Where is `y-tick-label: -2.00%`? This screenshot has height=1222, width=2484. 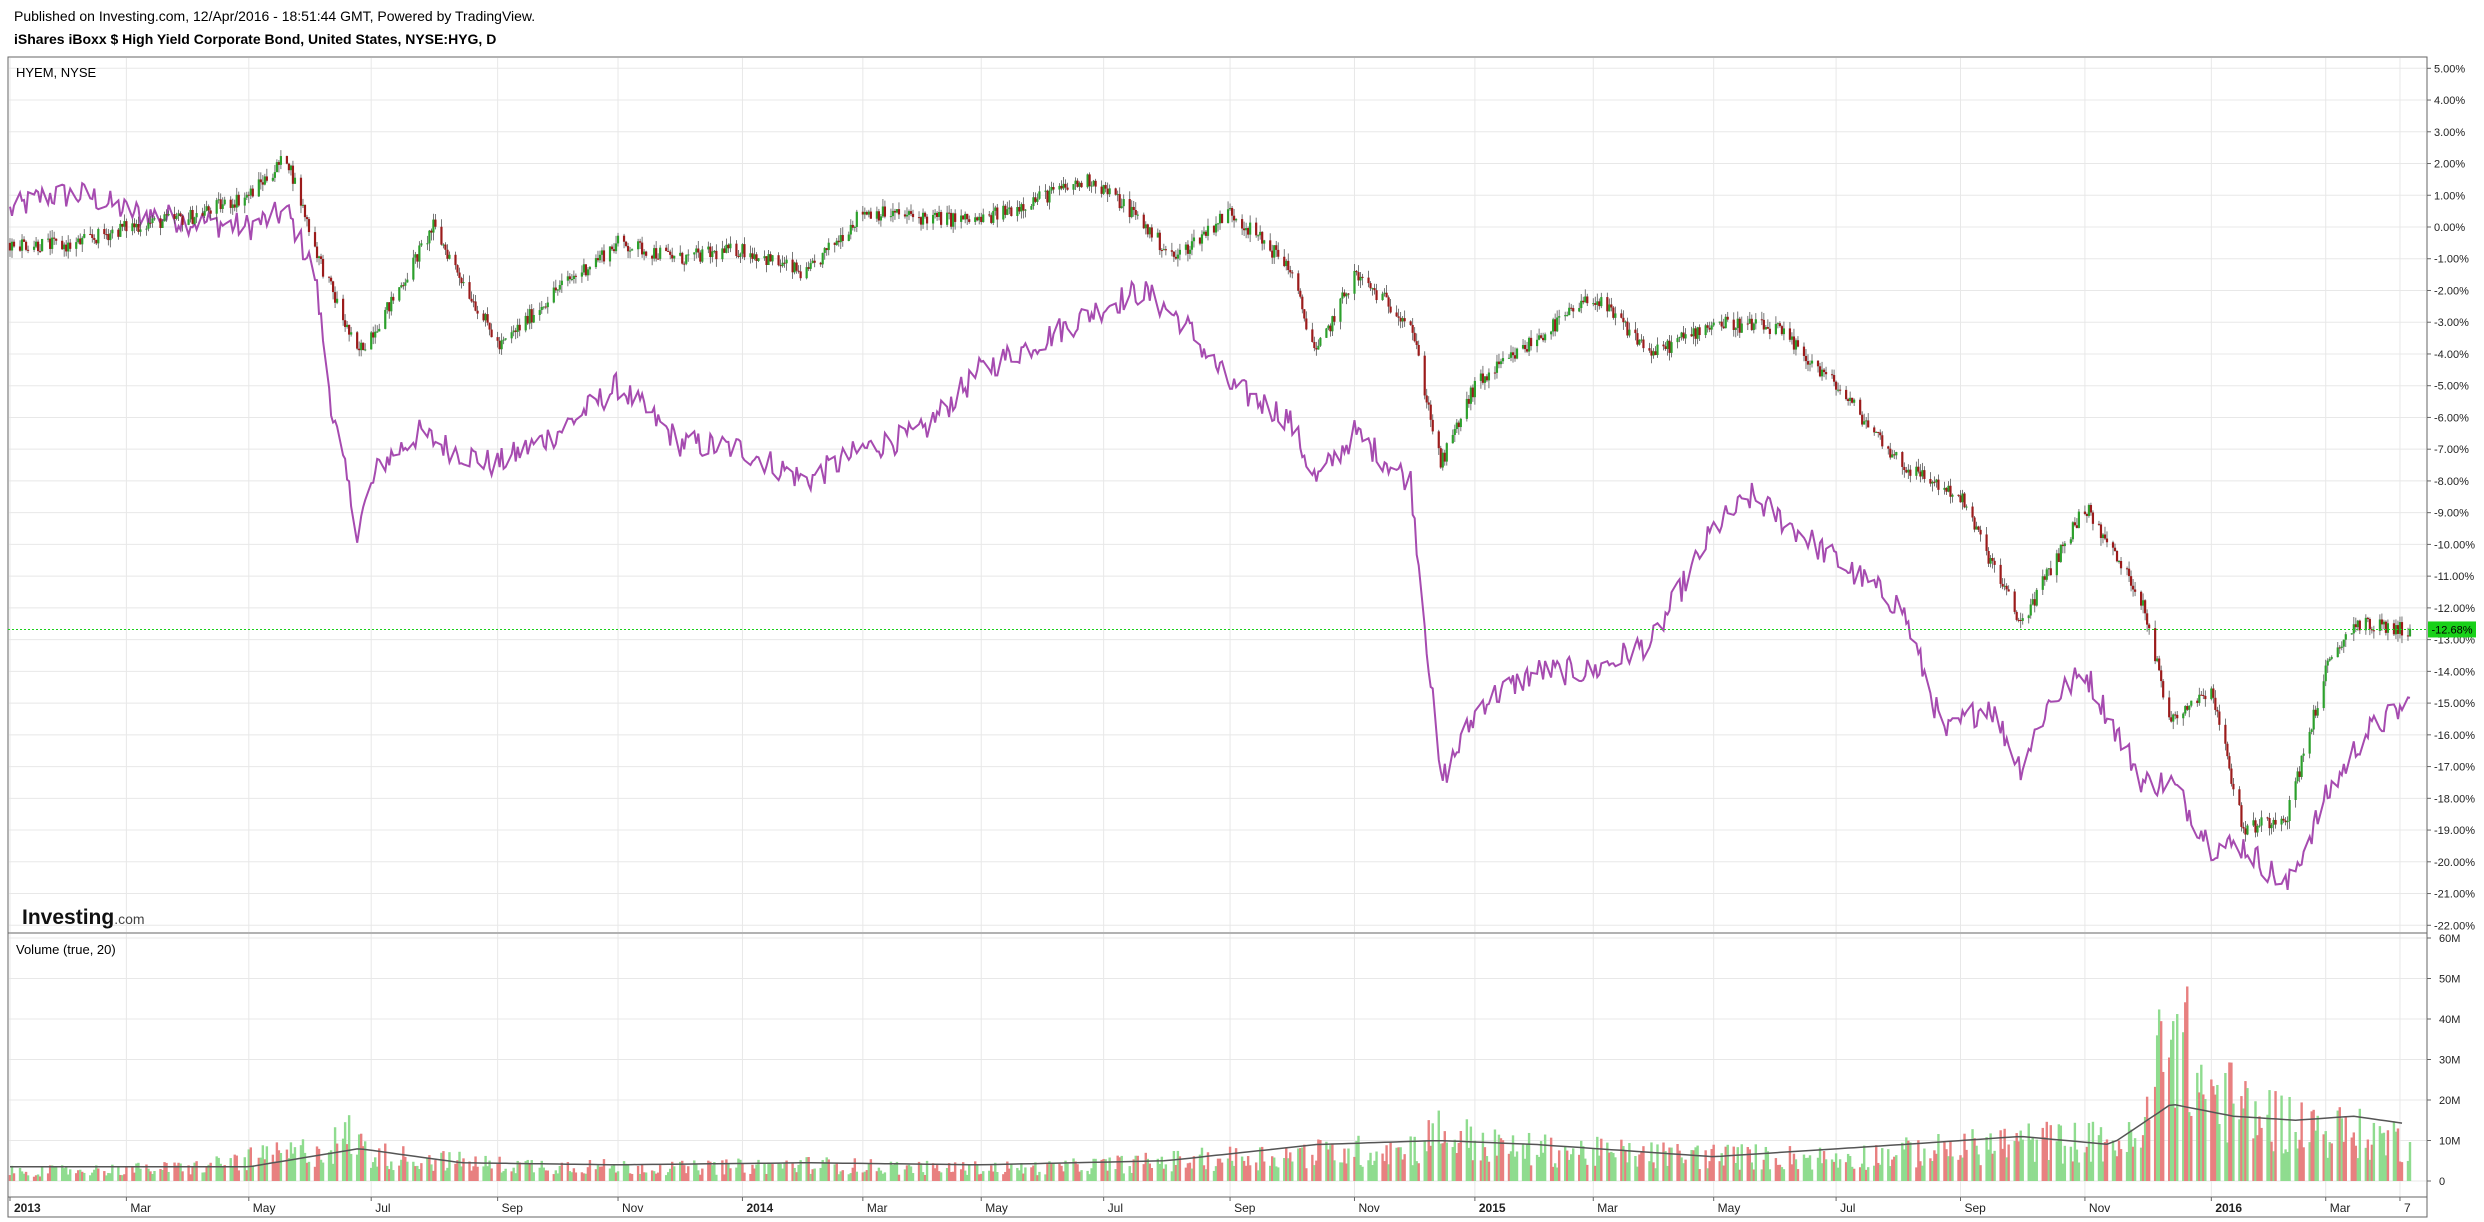
y-tick-label: -2.00% is located at coordinates (2451, 291).